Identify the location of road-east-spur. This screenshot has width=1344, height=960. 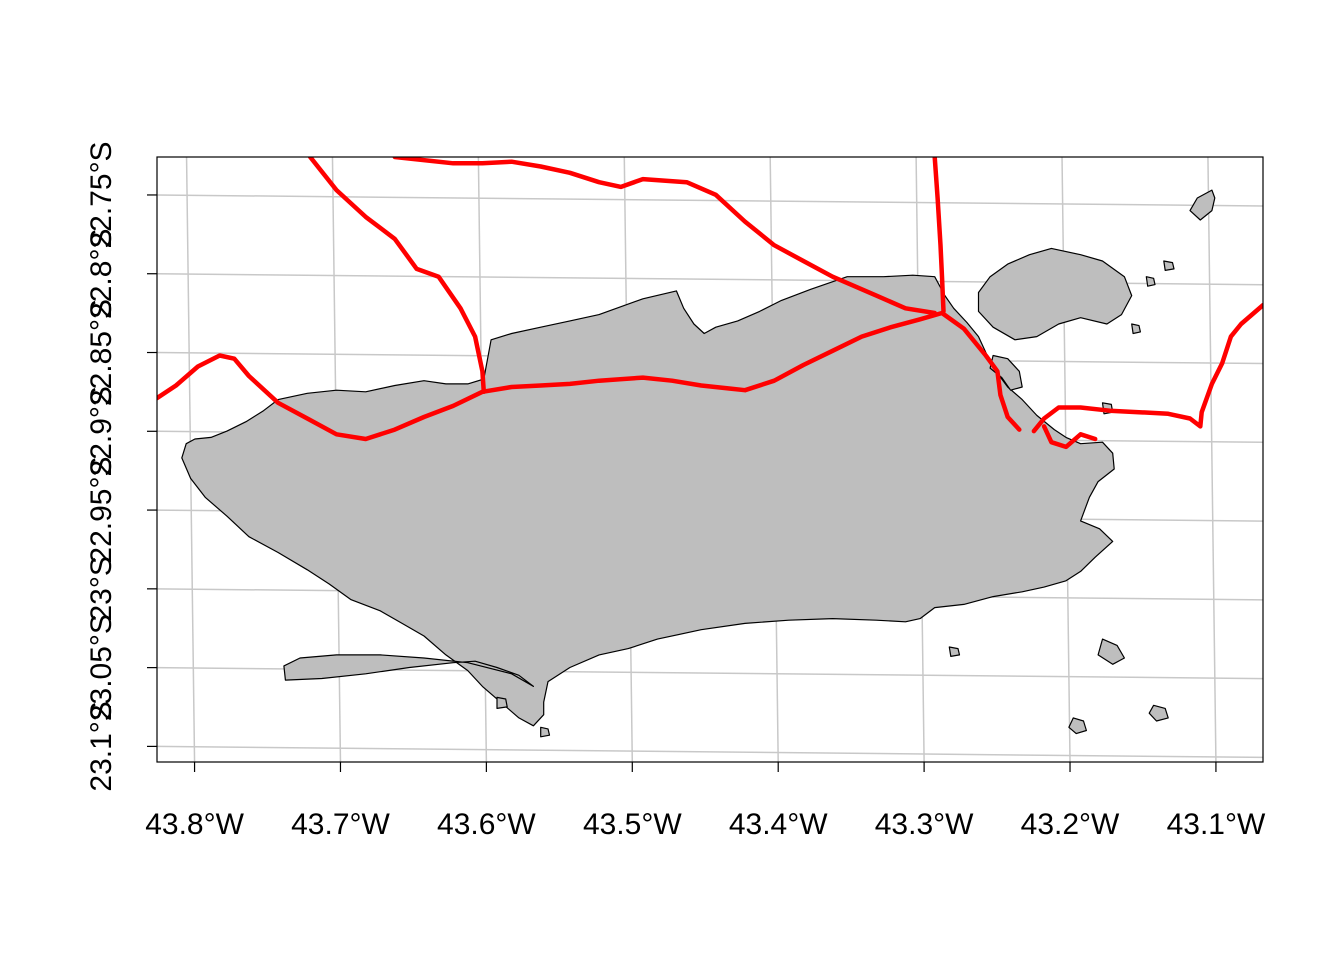
(1069, 437).